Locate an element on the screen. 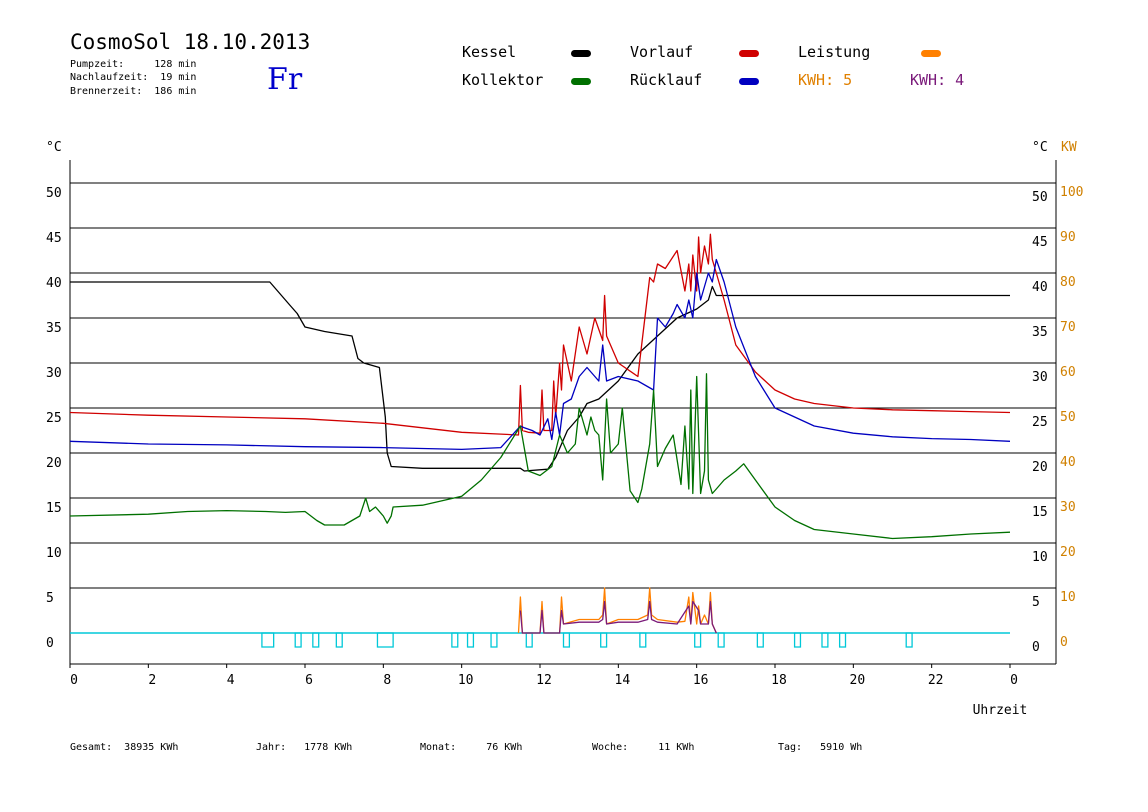 The height and width of the screenshot is (812, 1148). legend-kwh-purple: KWH: 4 is located at coordinates (937, 80).